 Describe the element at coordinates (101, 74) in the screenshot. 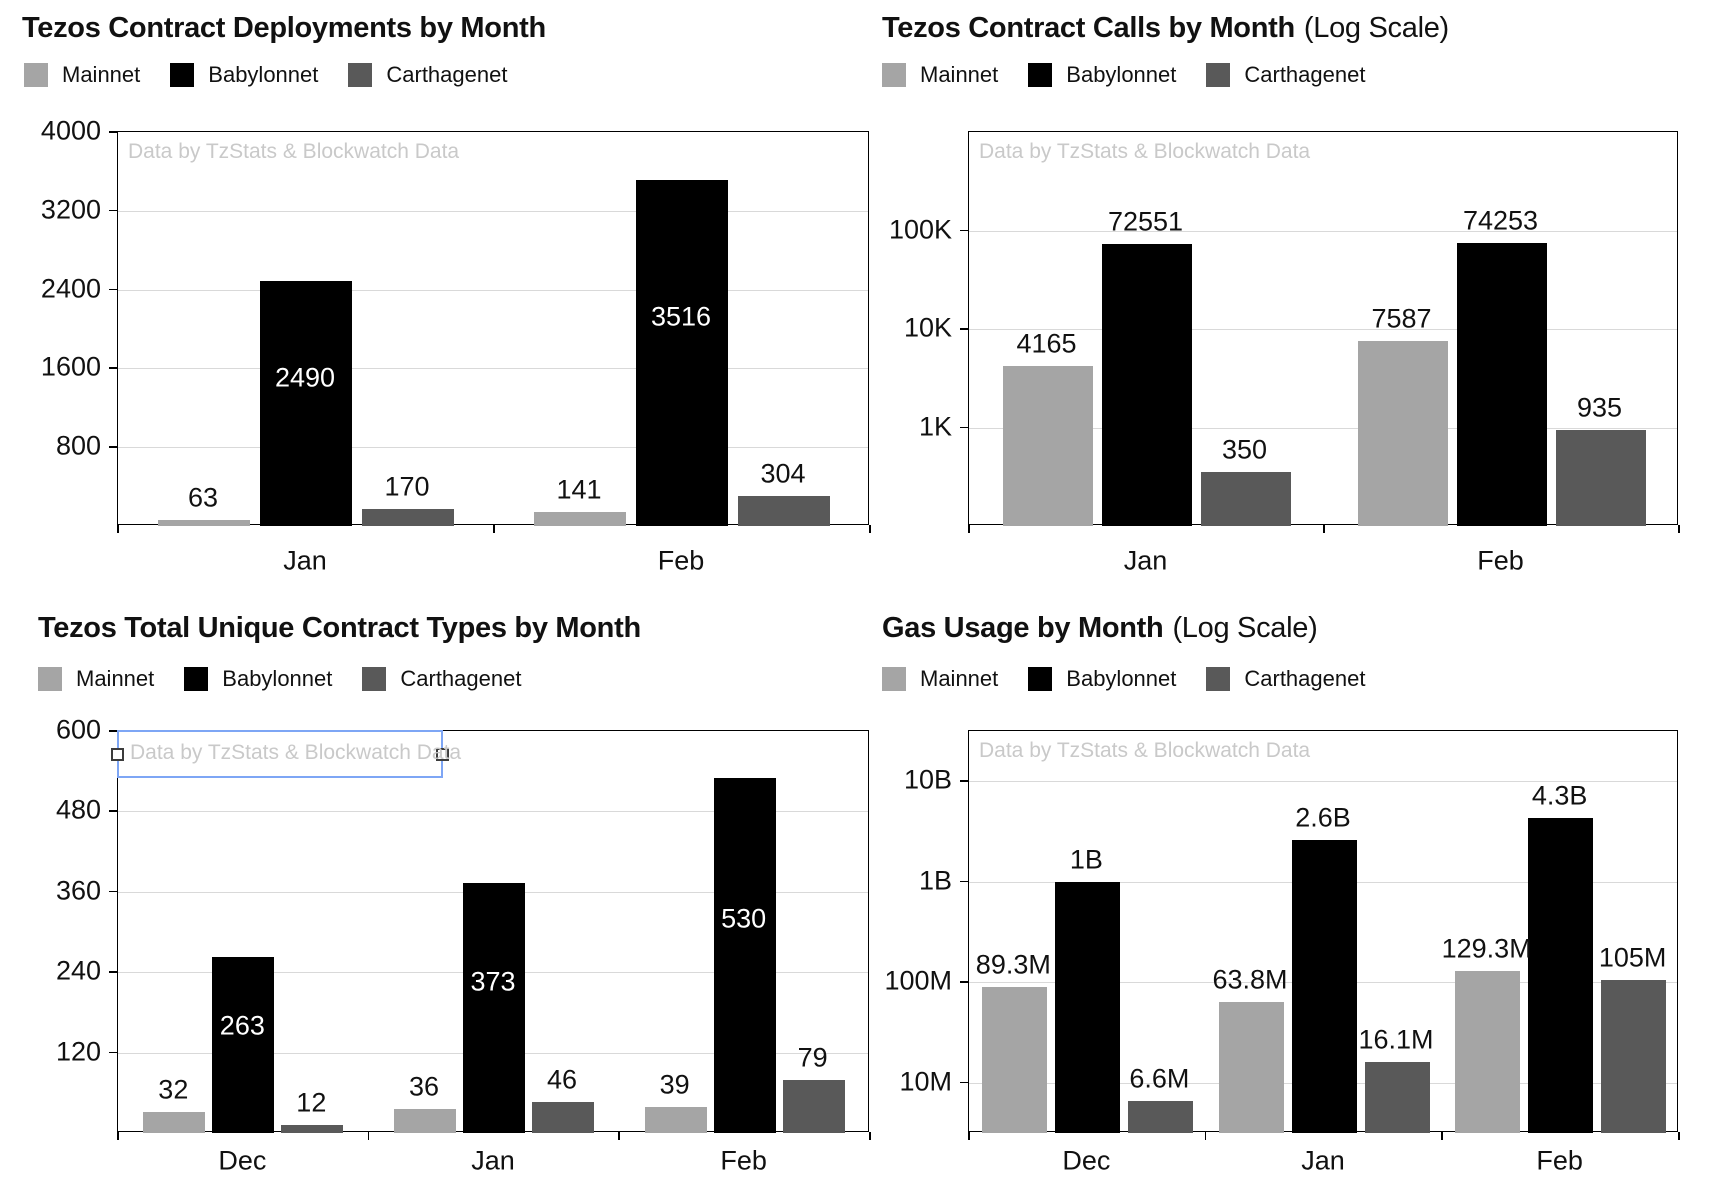

I see `legend-label: Mainnet` at that location.